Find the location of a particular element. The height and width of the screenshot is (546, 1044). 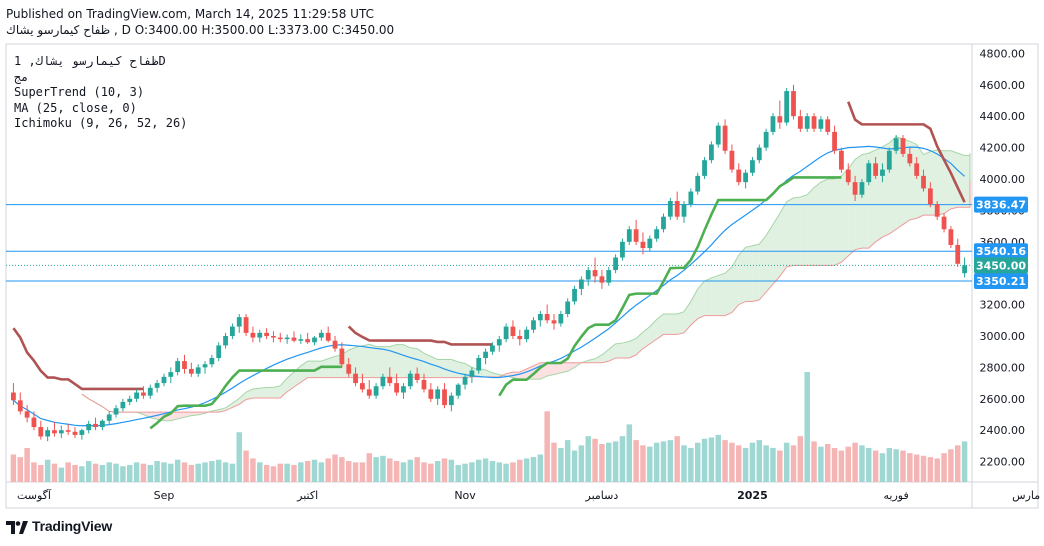

legend-ichimoku: Ichimoku (9, 26, 52, 26) is located at coordinates (101, 123).